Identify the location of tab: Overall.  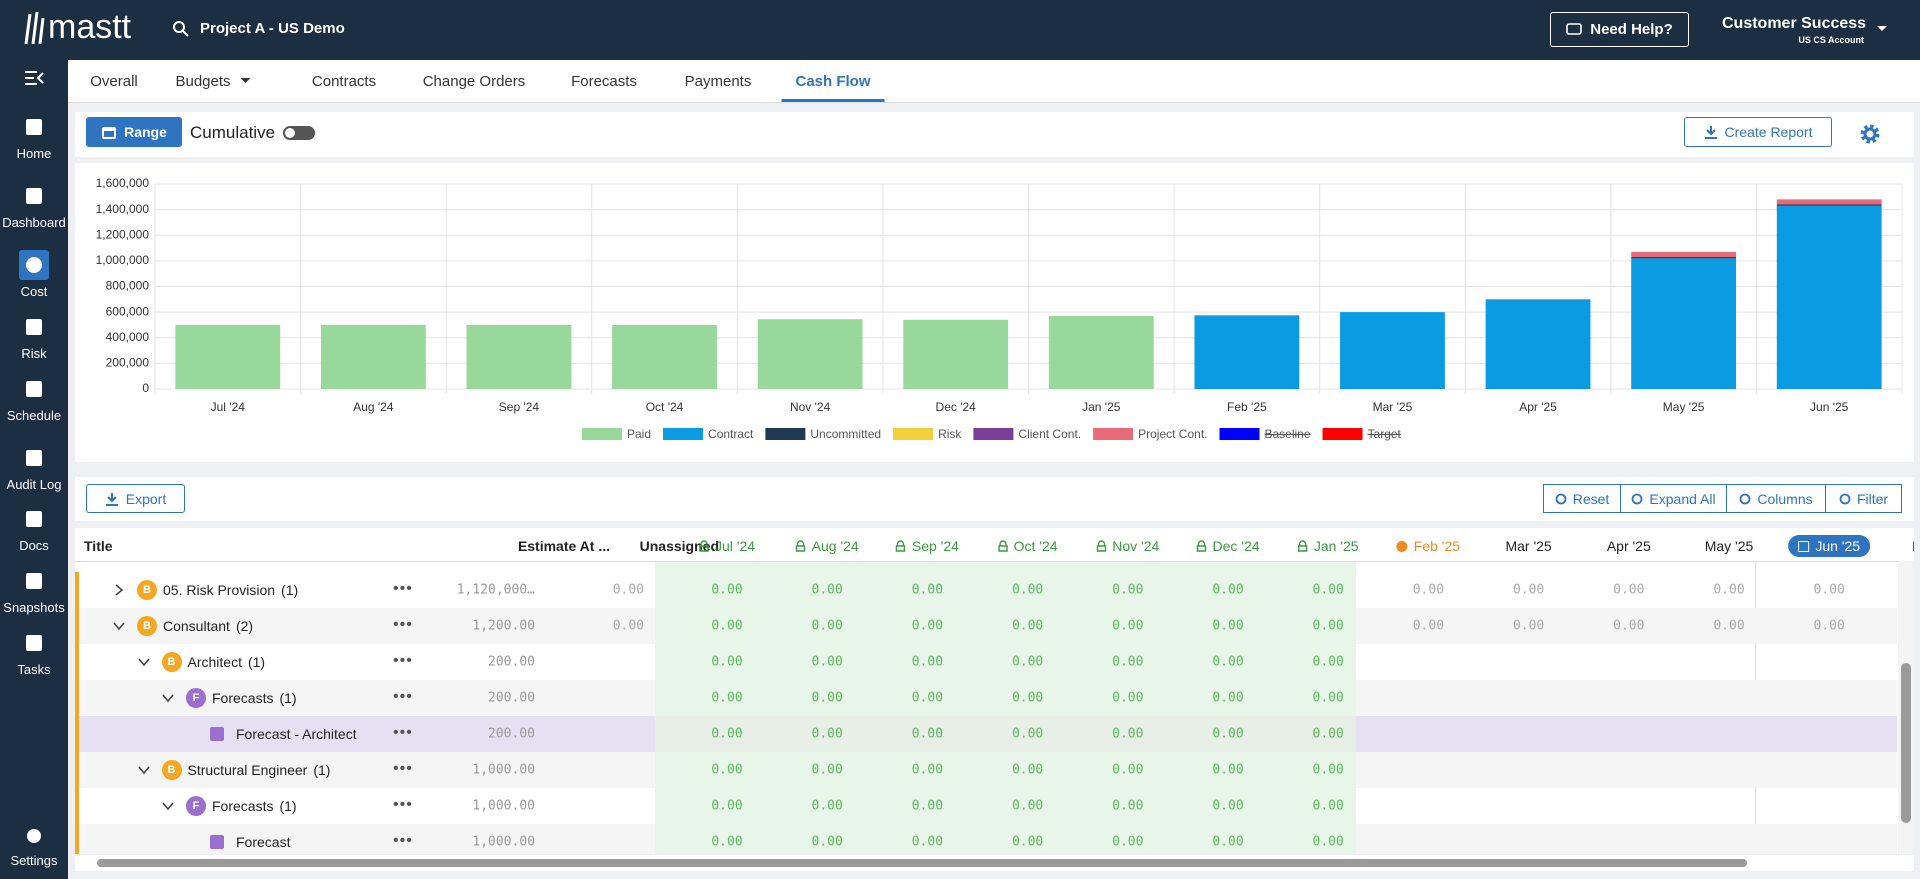
(114, 81).